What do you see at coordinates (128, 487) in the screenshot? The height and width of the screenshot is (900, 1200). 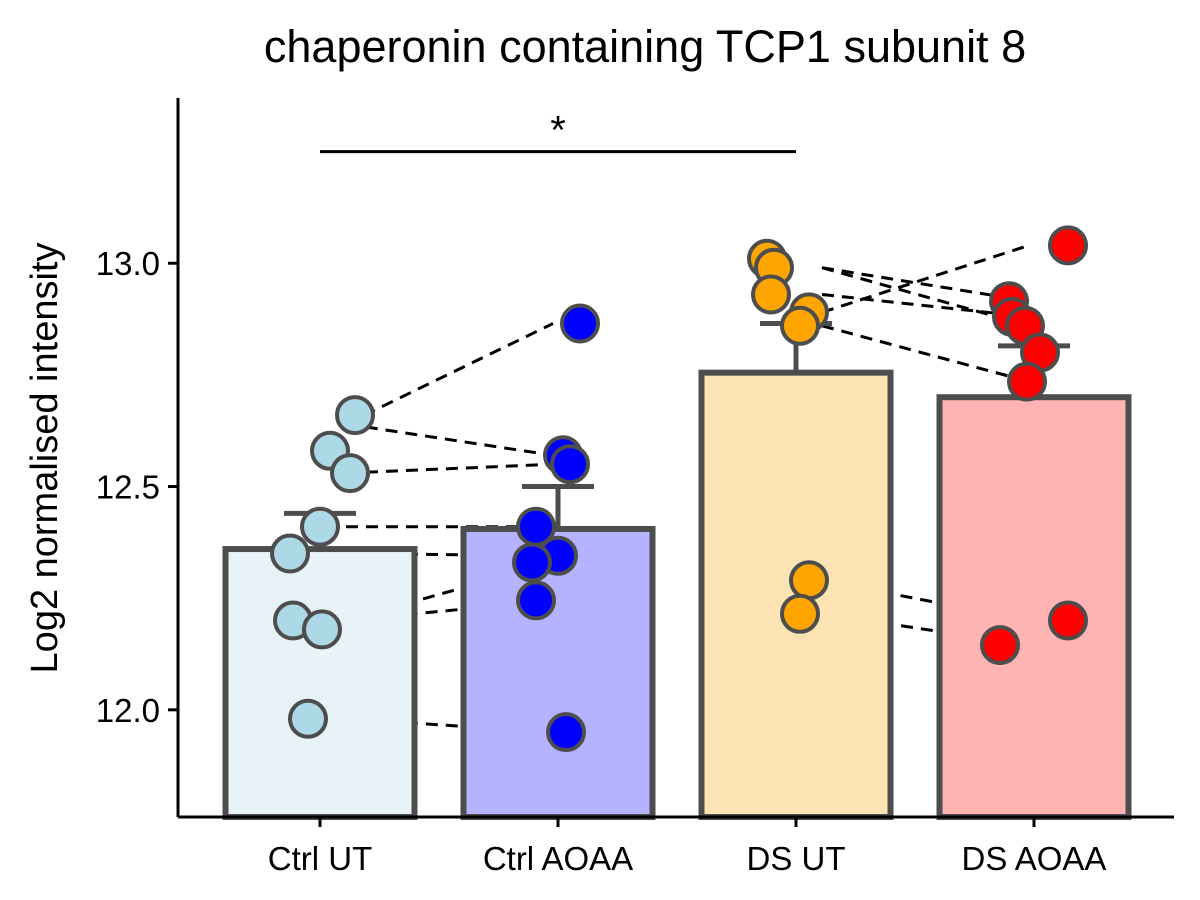 I see `y-tick-label: 12.5` at bounding box center [128, 487].